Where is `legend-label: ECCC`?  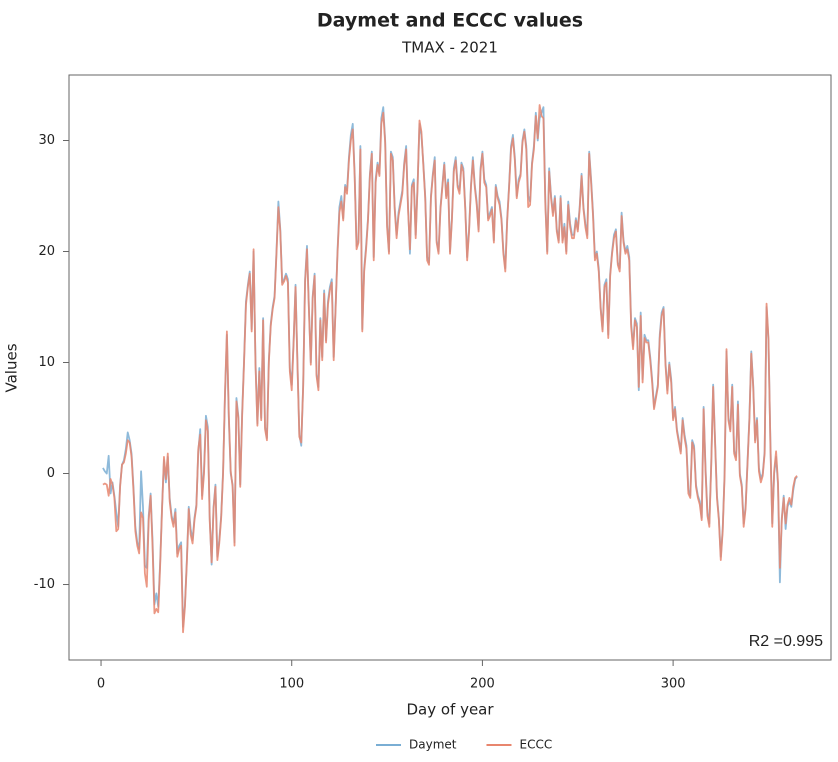
legend-label: ECCC is located at coordinates (535, 745).